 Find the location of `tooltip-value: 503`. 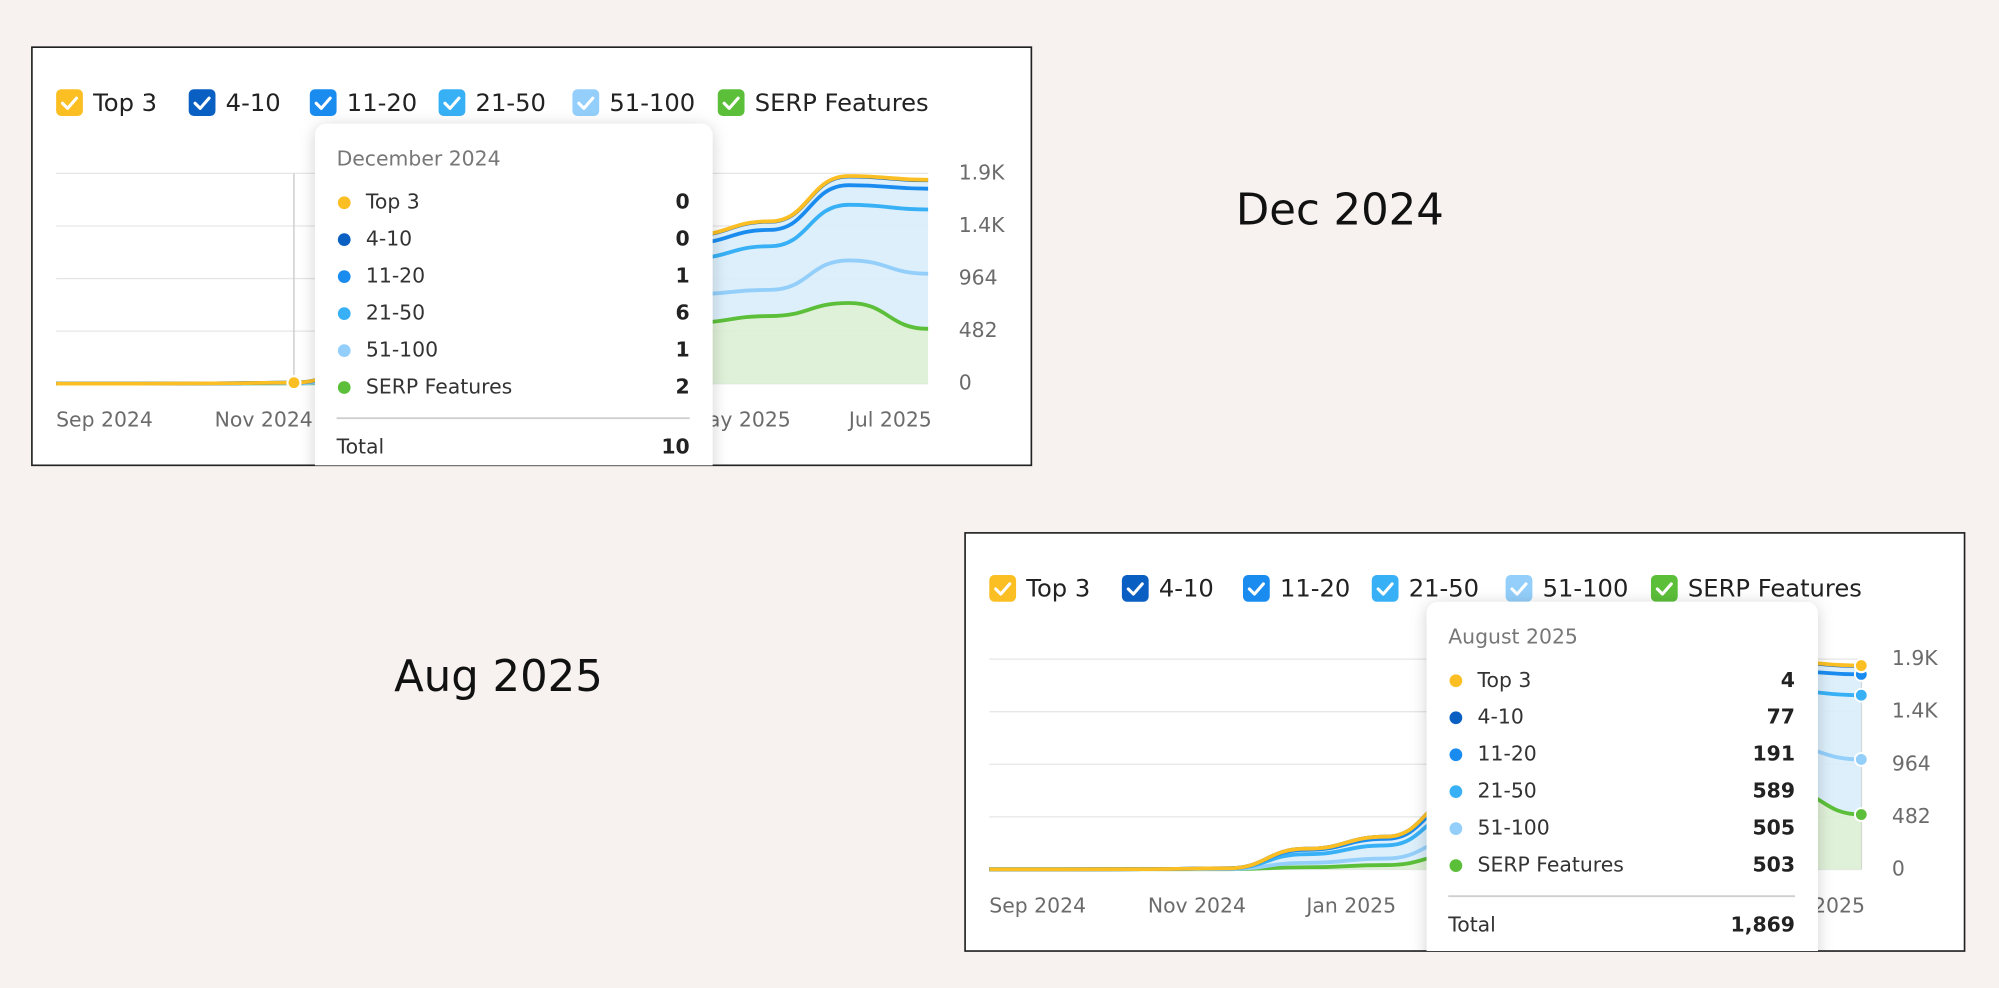

tooltip-value: 503 is located at coordinates (1773, 865).